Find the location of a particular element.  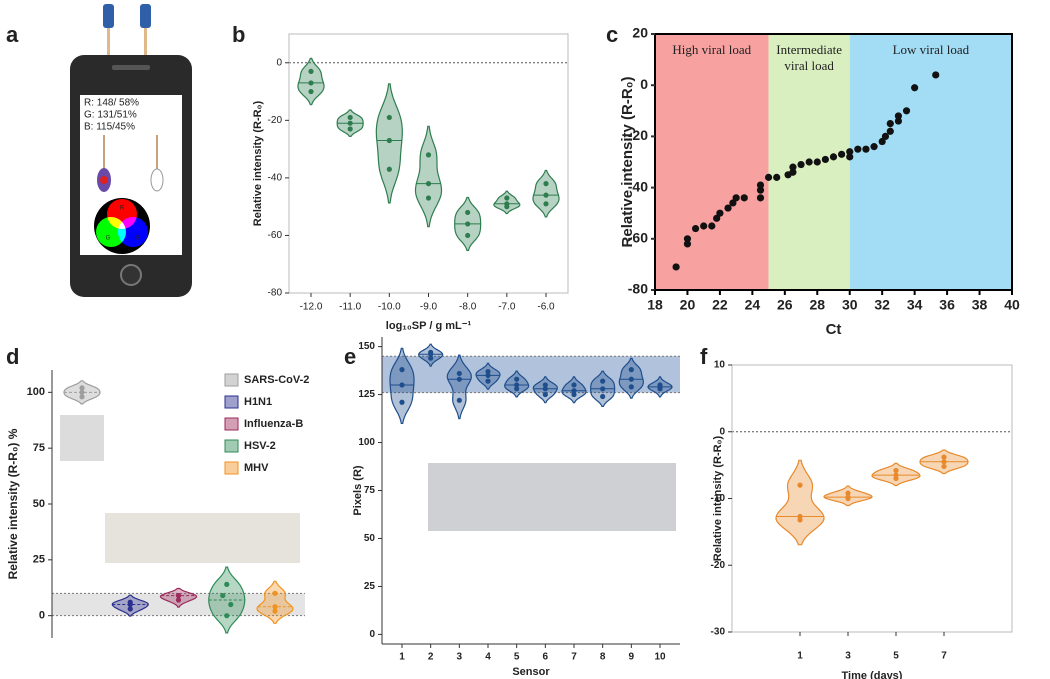

legend-label: SARS-CoV-2 is located at coordinates (276, 380).